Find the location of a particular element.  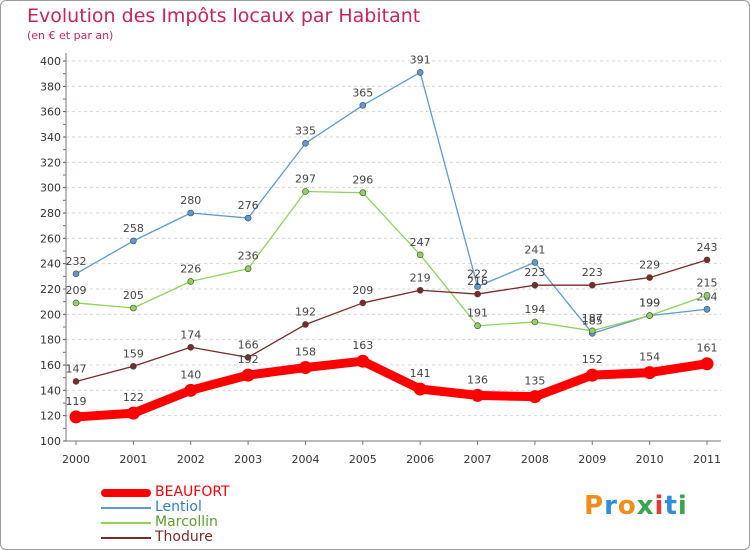

y-tick-label: 400 is located at coordinates (50, 61).